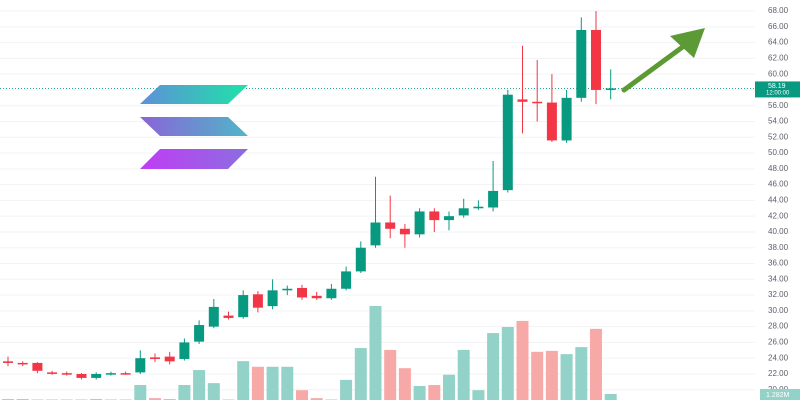 The image size is (800, 400). I want to click on y-tick-label: 56.00, so click(778, 105).